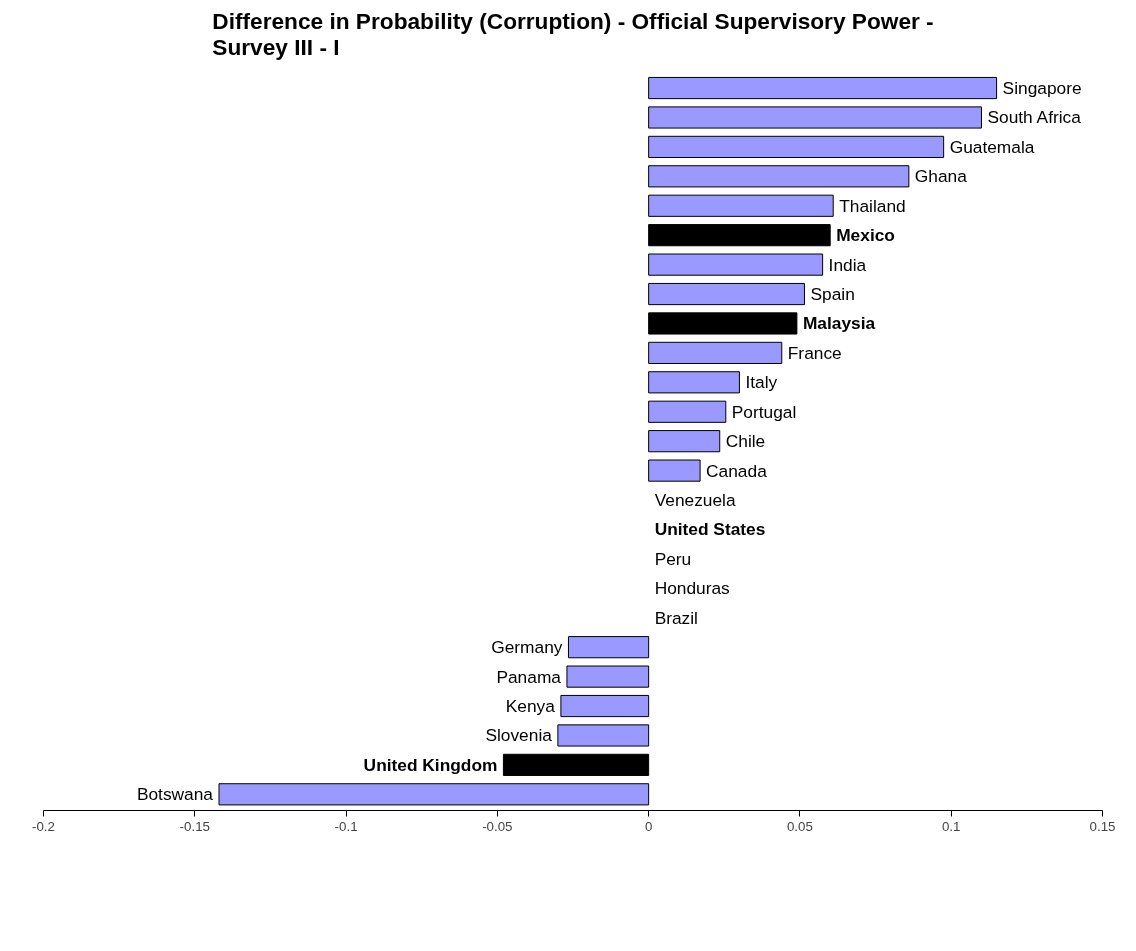 This screenshot has width=1136, height=951. Describe the element at coordinates (941, 176) in the screenshot. I see `y-tick-label: Ghana` at that location.